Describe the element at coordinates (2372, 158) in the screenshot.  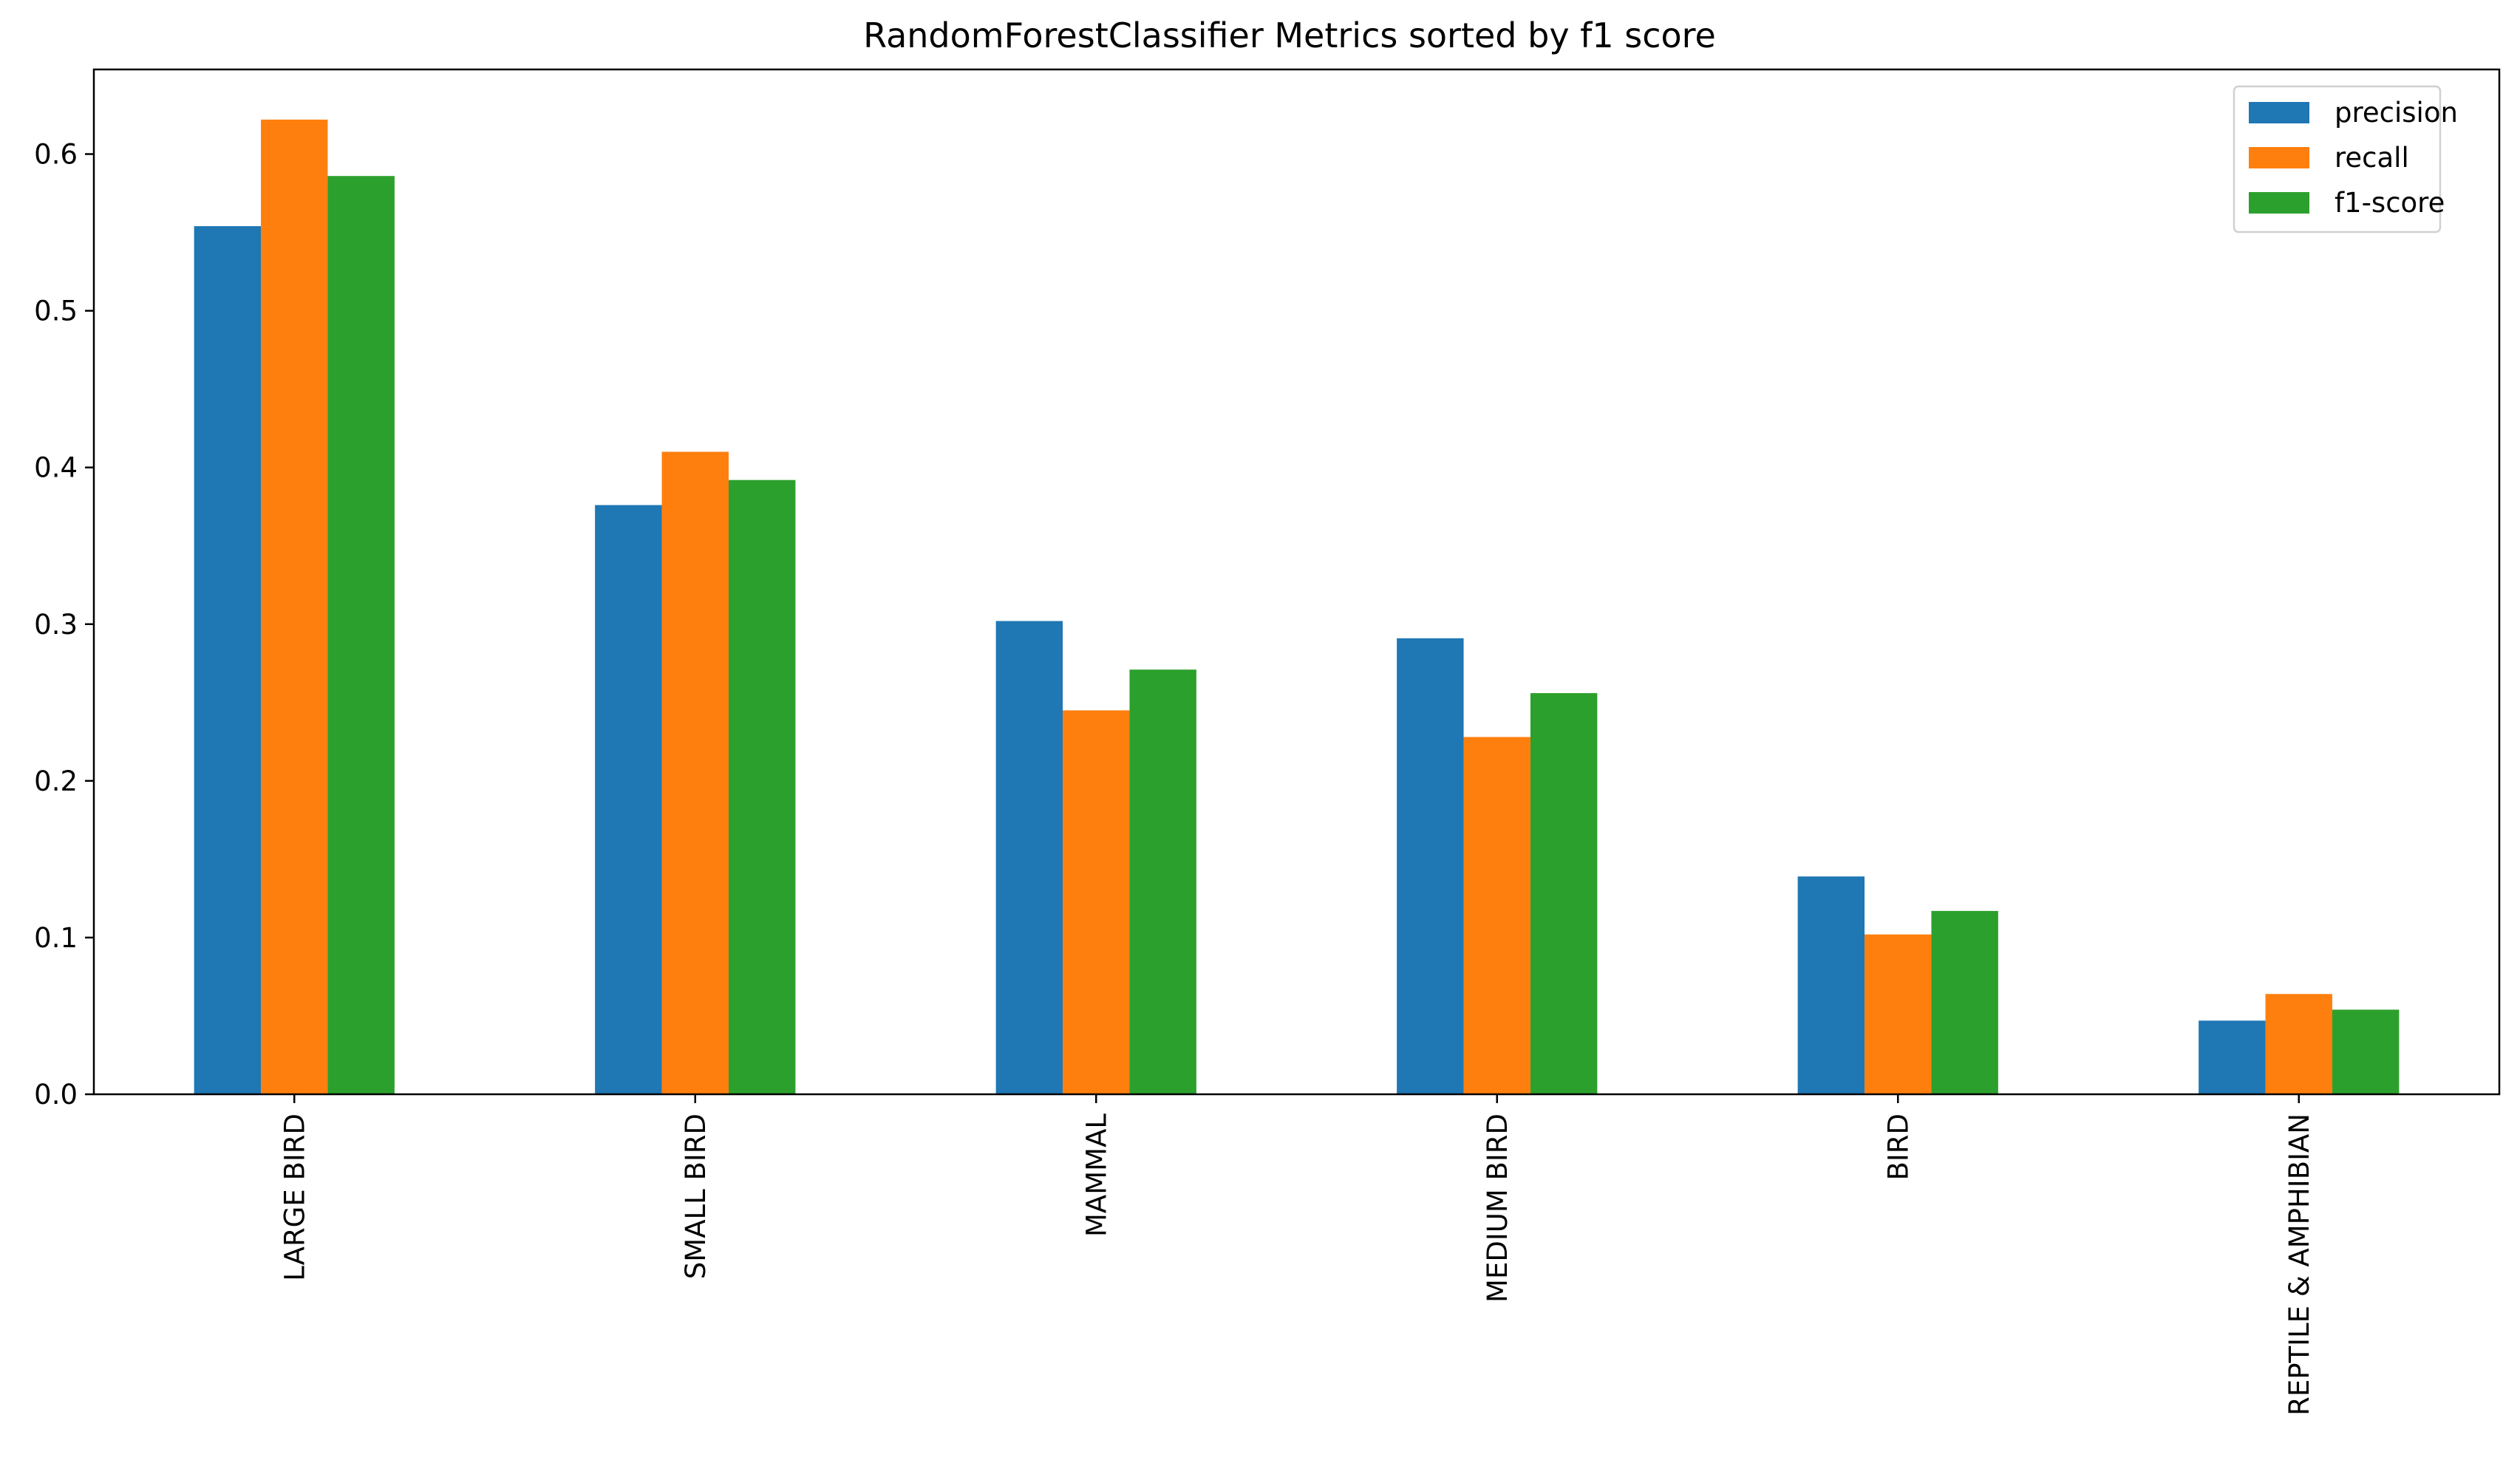
I see `legend-label-recall: recall` at that location.